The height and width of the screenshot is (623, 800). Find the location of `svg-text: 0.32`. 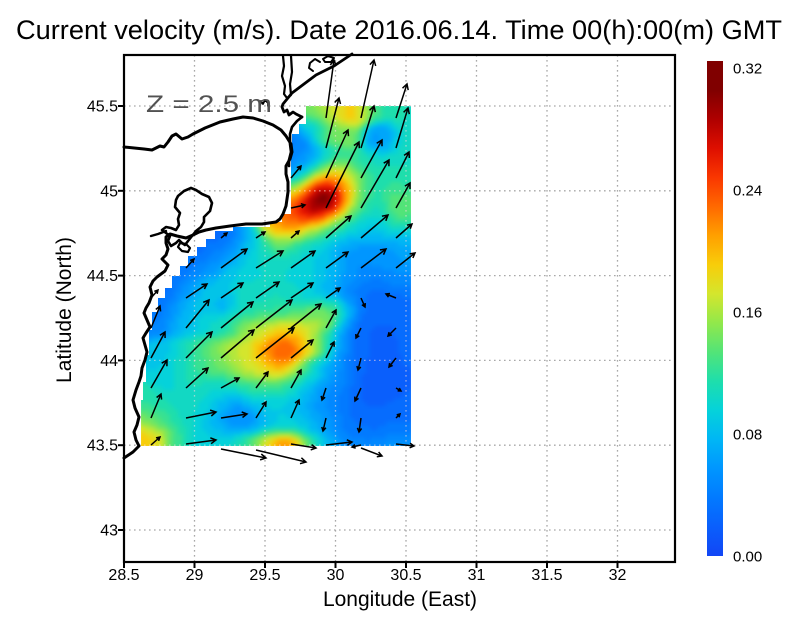

svg-text: 0.32 is located at coordinates (747, 69).